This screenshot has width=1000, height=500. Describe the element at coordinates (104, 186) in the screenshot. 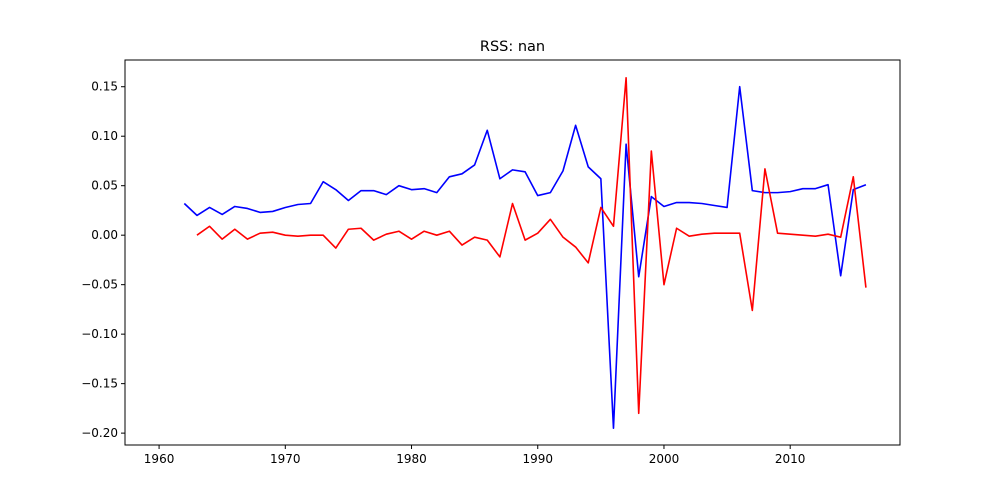

I see `y-tick-label: 0.05` at that location.